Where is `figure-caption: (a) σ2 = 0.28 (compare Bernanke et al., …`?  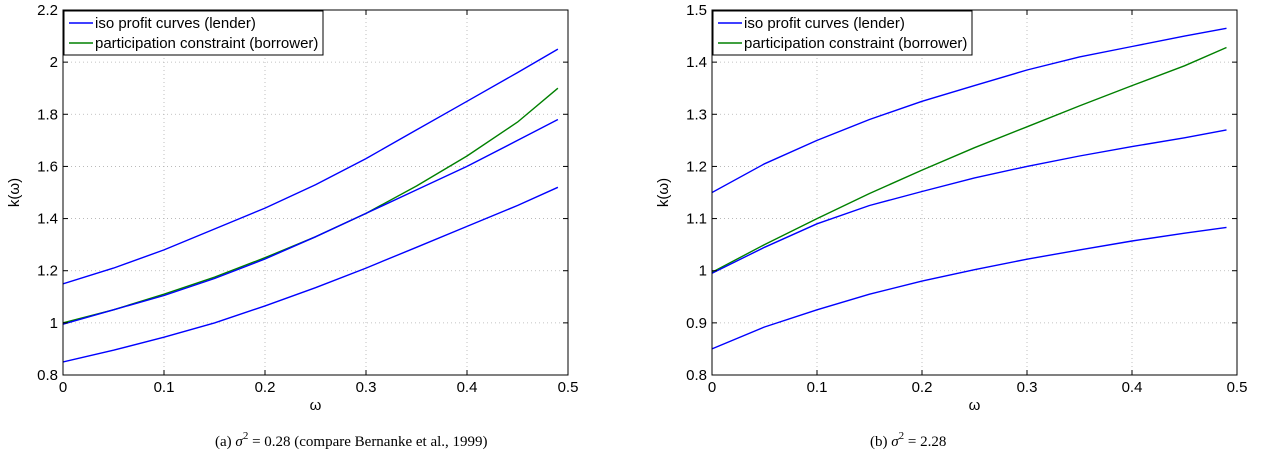
figure-caption: (a) σ2 = 0.28 (compare Bernanke et al., … is located at coordinates (351, 440).